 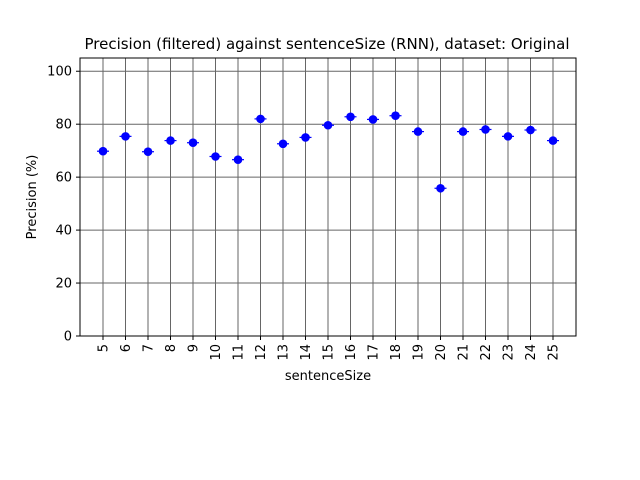 I want to click on x-tick-label: 14, so click(x=306, y=352).